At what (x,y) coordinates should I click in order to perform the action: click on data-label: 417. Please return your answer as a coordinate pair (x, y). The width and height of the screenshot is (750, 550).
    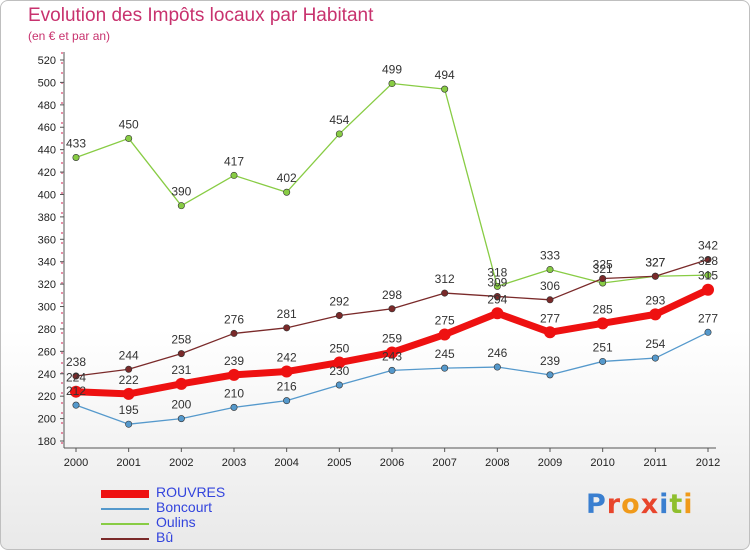
    Looking at the image, I should click on (234, 161).